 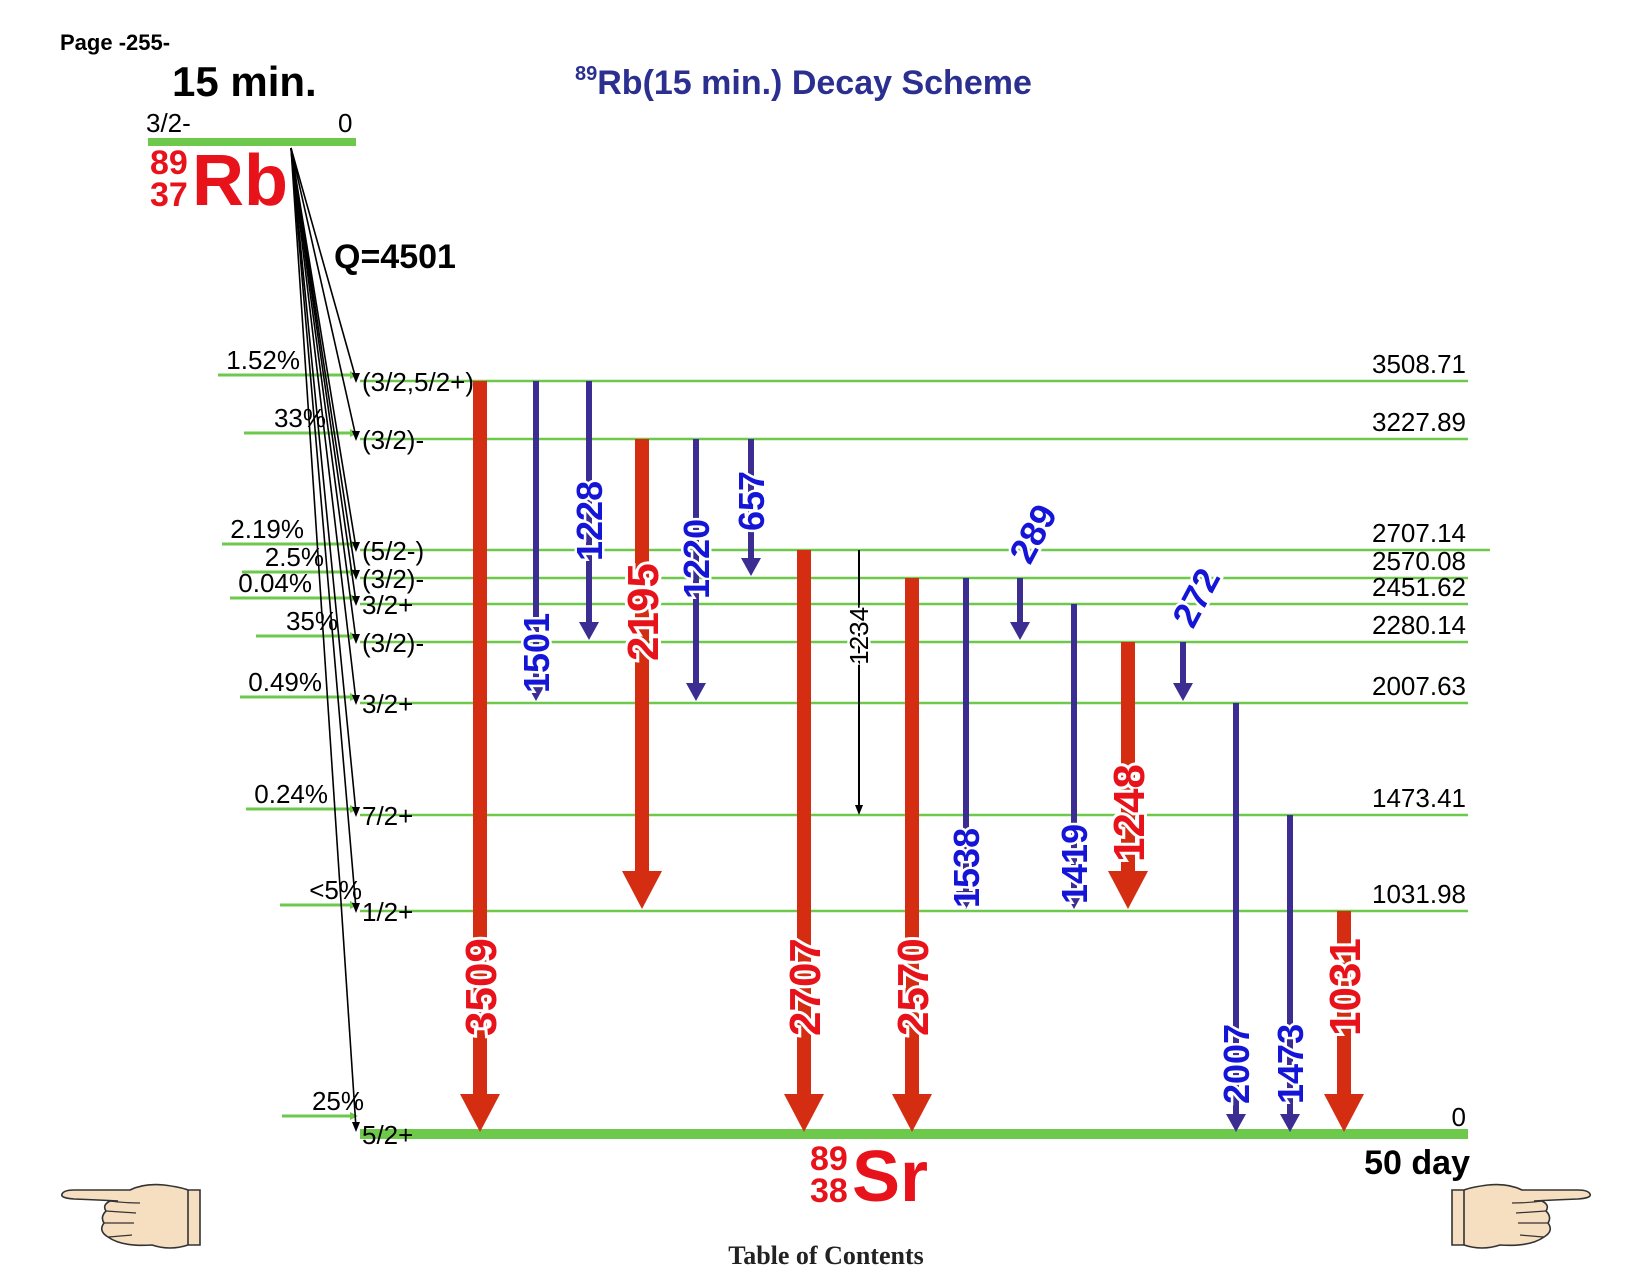 I want to click on gamma-label: 1538, so click(x=966, y=868).